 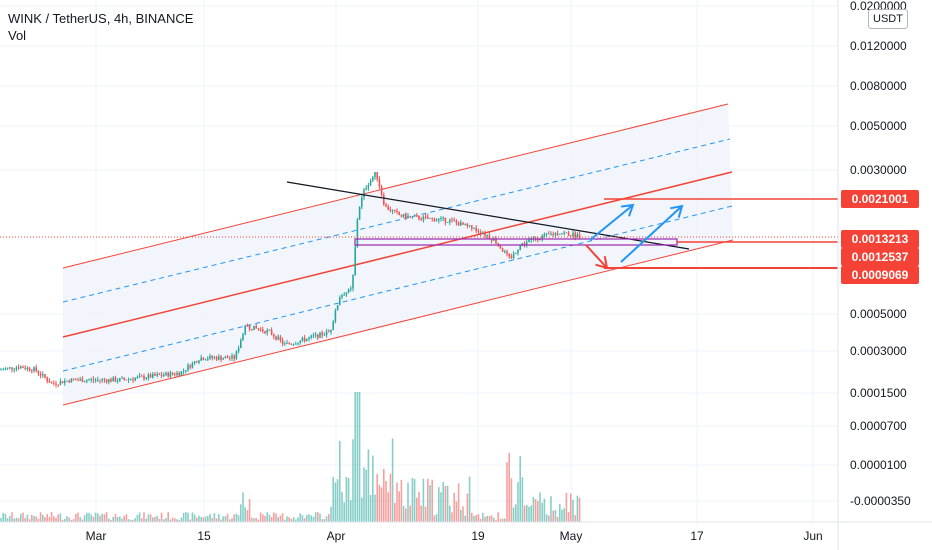 What do you see at coordinates (290, 457) in the screenshot?
I see `volume-bars` at bounding box center [290, 457].